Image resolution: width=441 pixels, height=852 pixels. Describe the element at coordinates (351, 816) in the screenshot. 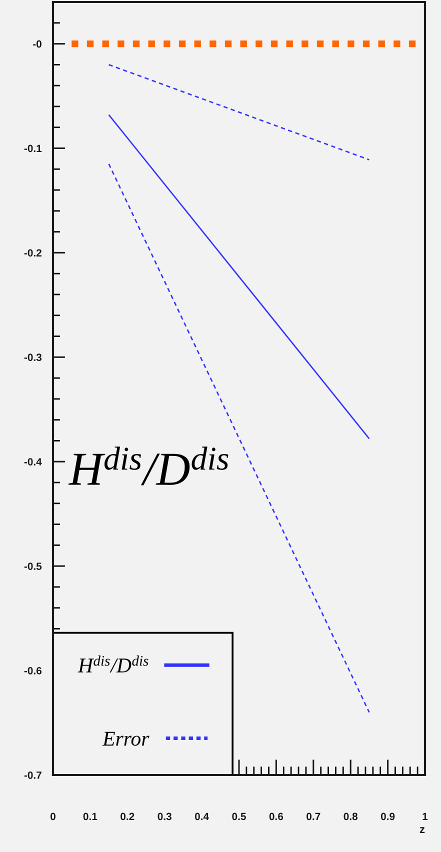

I see `x-tick-label: 0.8` at that location.